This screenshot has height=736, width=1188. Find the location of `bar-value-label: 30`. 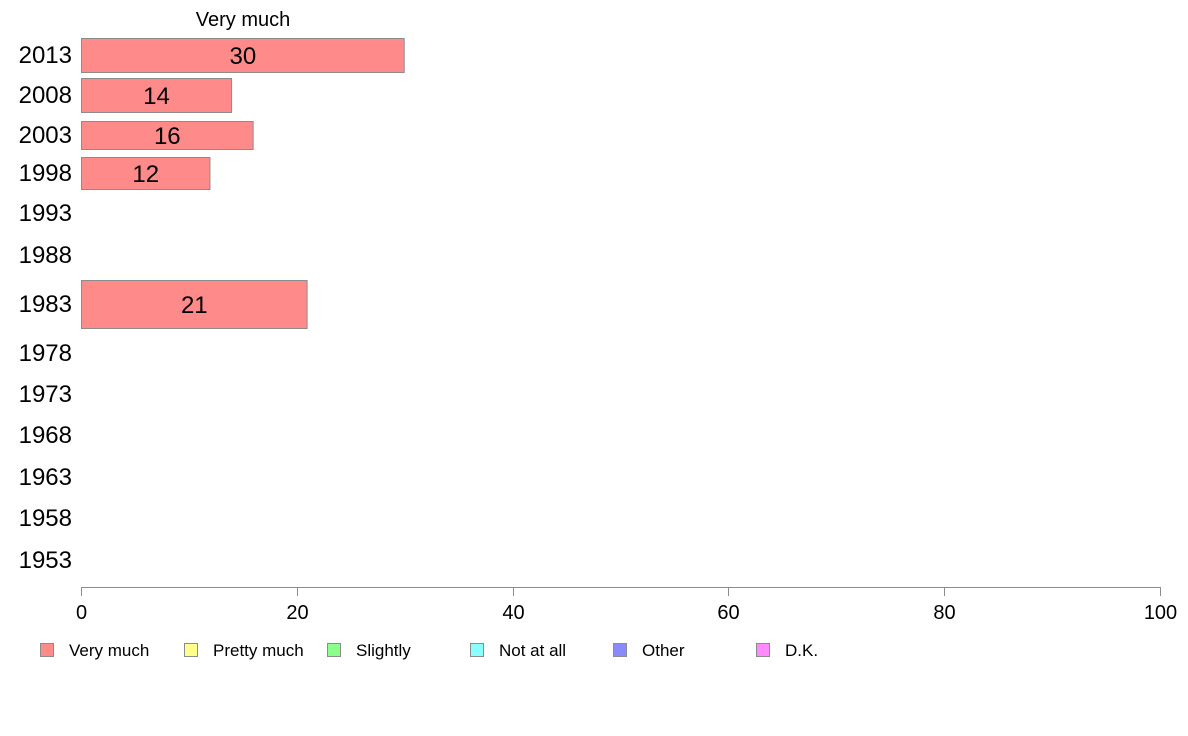

bar-value-label: 30 is located at coordinates (242, 56).